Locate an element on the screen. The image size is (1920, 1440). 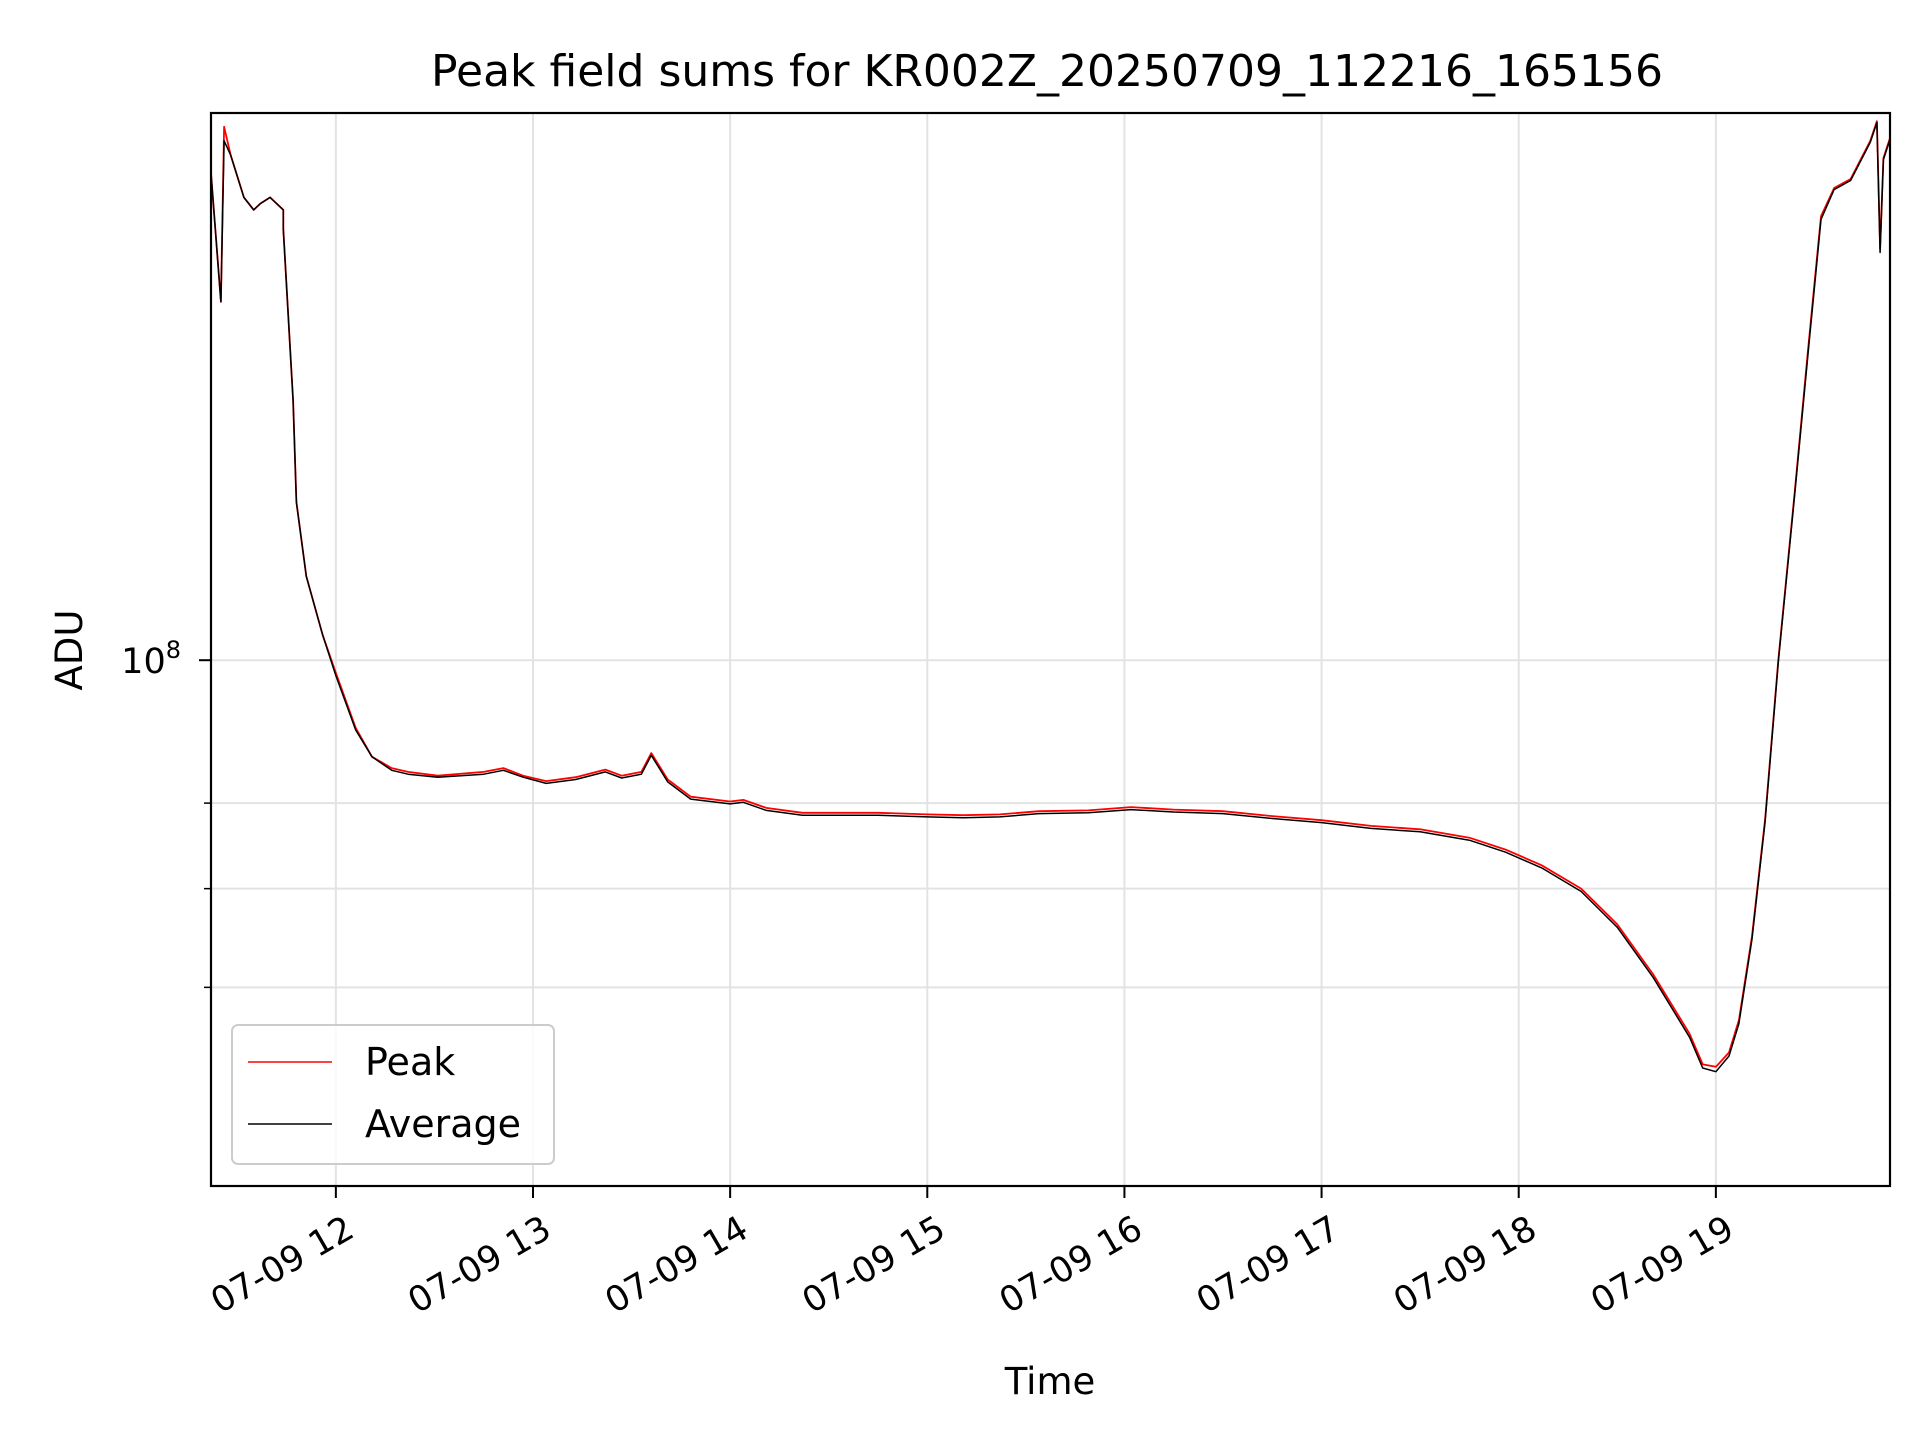
legend: Peak Average is located at coordinates (393, 1094).